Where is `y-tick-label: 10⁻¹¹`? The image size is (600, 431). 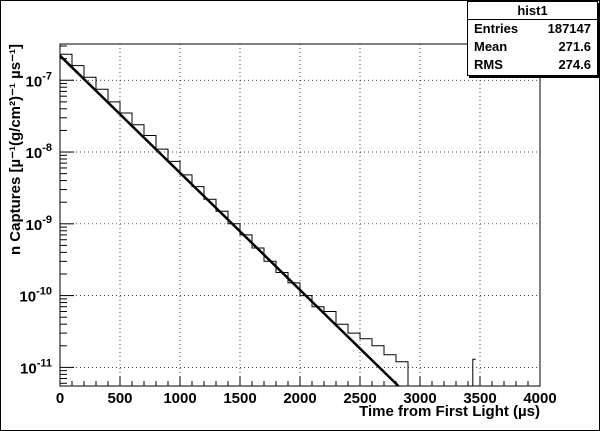 y-tick-label: 10⁻¹¹ is located at coordinates (36, 367).